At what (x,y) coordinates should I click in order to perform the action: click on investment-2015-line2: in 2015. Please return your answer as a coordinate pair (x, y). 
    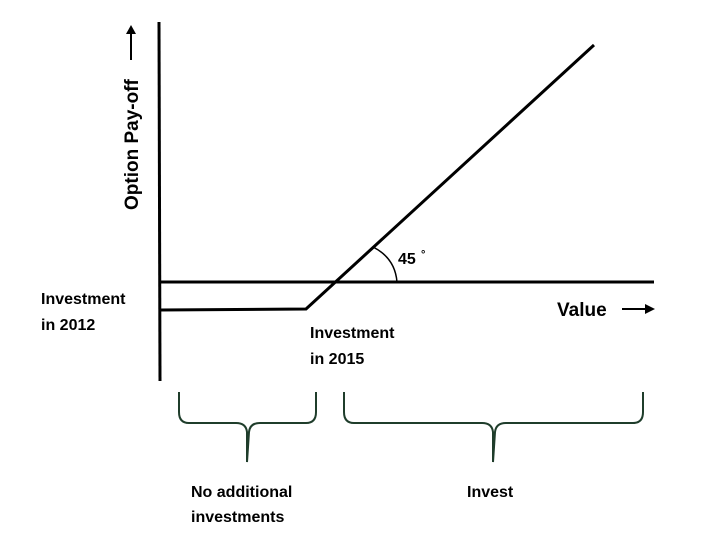
    Looking at the image, I should click on (337, 359).